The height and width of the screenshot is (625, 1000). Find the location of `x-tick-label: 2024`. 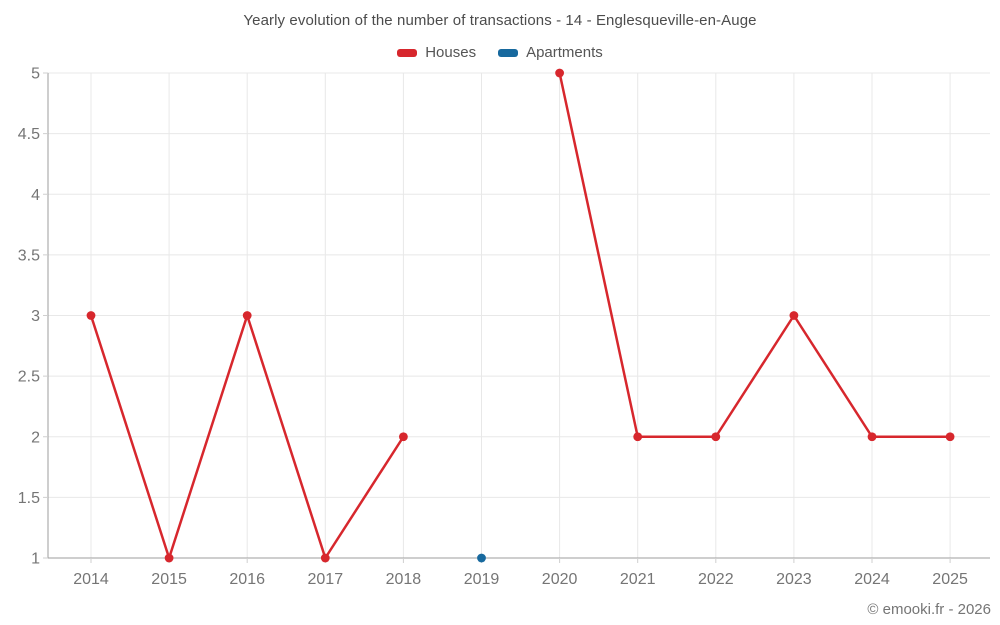

x-tick-label: 2024 is located at coordinates (872, 579).